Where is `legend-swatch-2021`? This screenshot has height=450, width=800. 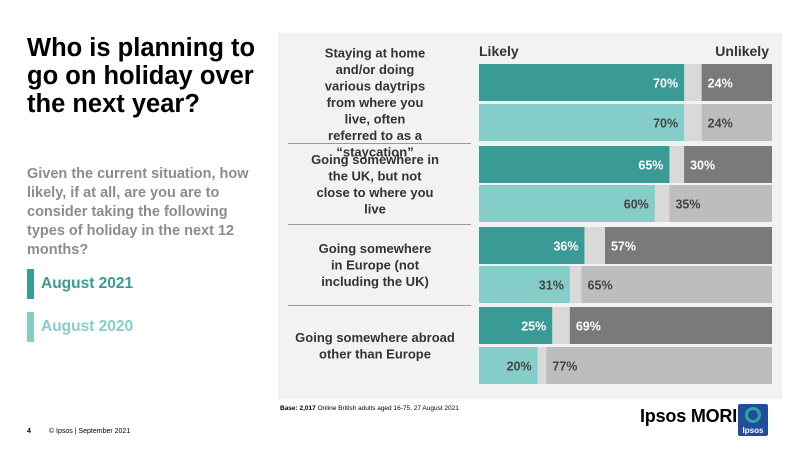 legend-swatch-2021 is located at coordinates (30, 284).